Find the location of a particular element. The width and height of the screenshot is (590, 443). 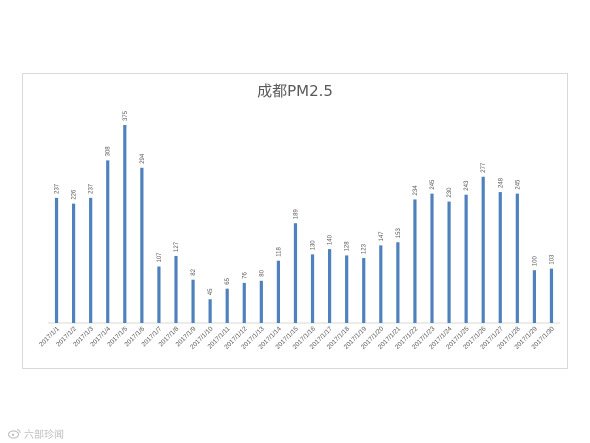

bar-2017/1/1 is located at coordinates (56, 260).